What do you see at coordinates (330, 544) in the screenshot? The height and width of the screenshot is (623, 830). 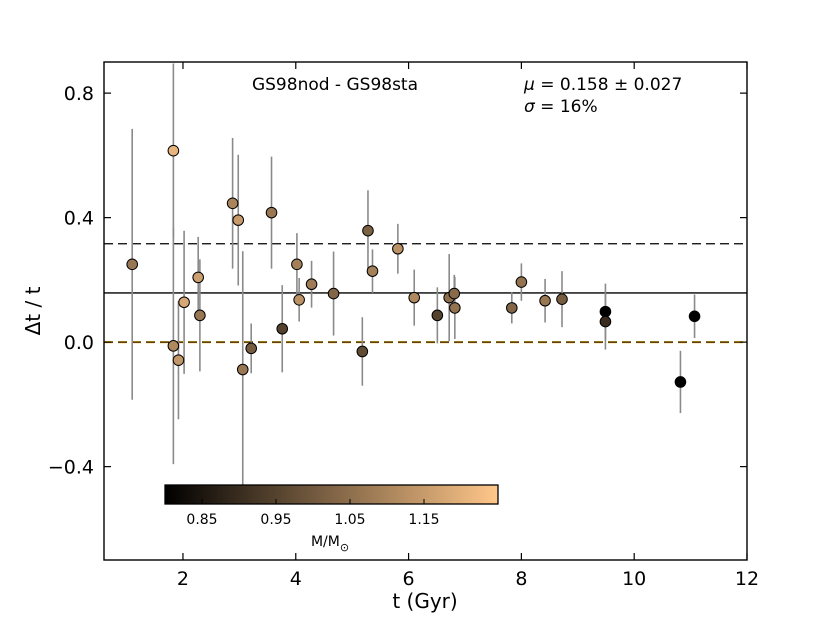 I see `colorbar-label: M/M⊙` at bounding box center [330, 544].